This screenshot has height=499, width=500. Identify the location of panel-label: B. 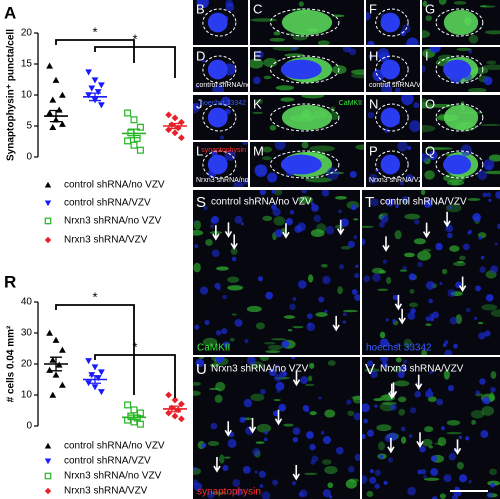
(200, 8).